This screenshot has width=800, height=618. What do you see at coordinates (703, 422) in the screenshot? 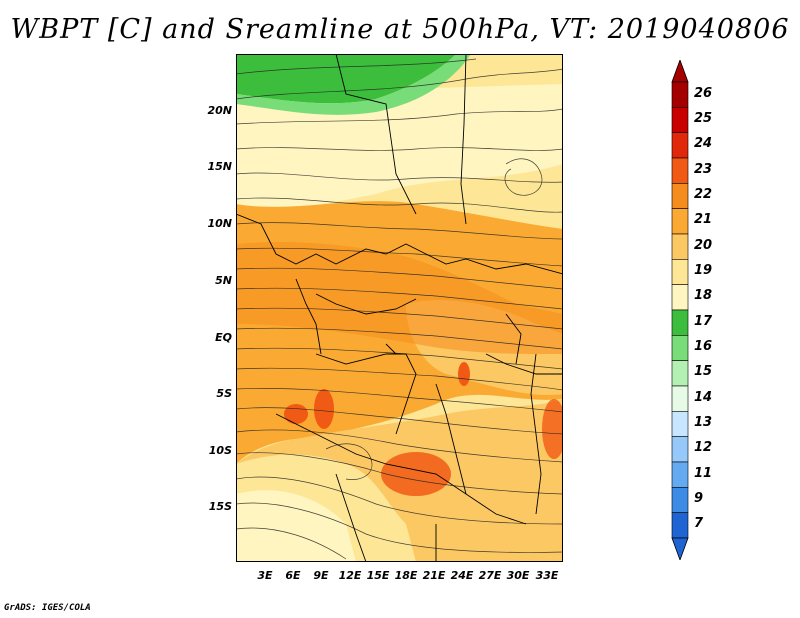
I see `colorbar-label: 13` at bounding box center [703, 422].